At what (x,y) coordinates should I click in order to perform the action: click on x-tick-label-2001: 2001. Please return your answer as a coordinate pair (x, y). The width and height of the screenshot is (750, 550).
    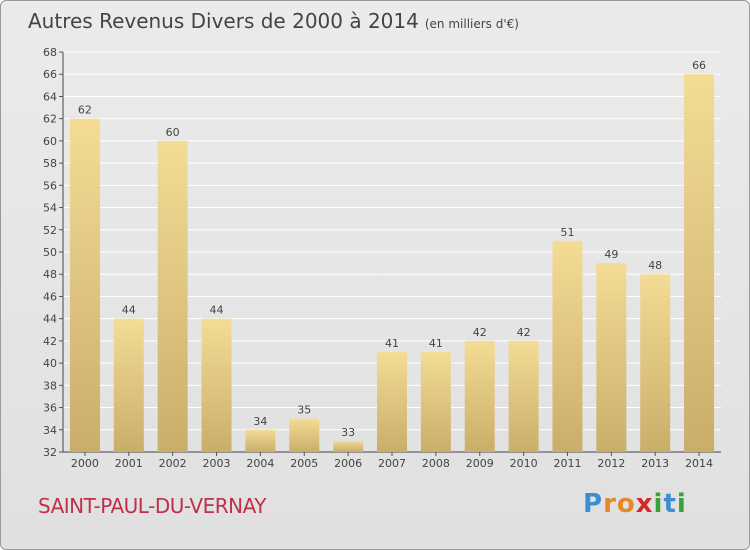
    Looking at the image, I should click on (129, 463).